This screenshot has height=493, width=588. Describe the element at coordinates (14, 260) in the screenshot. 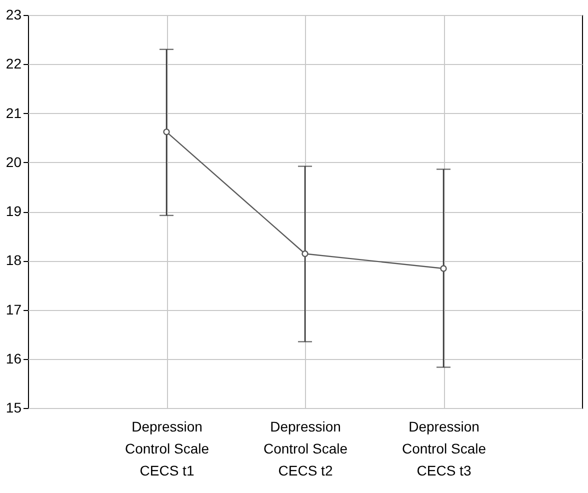

I see `y-tick-label: 18` at that location.